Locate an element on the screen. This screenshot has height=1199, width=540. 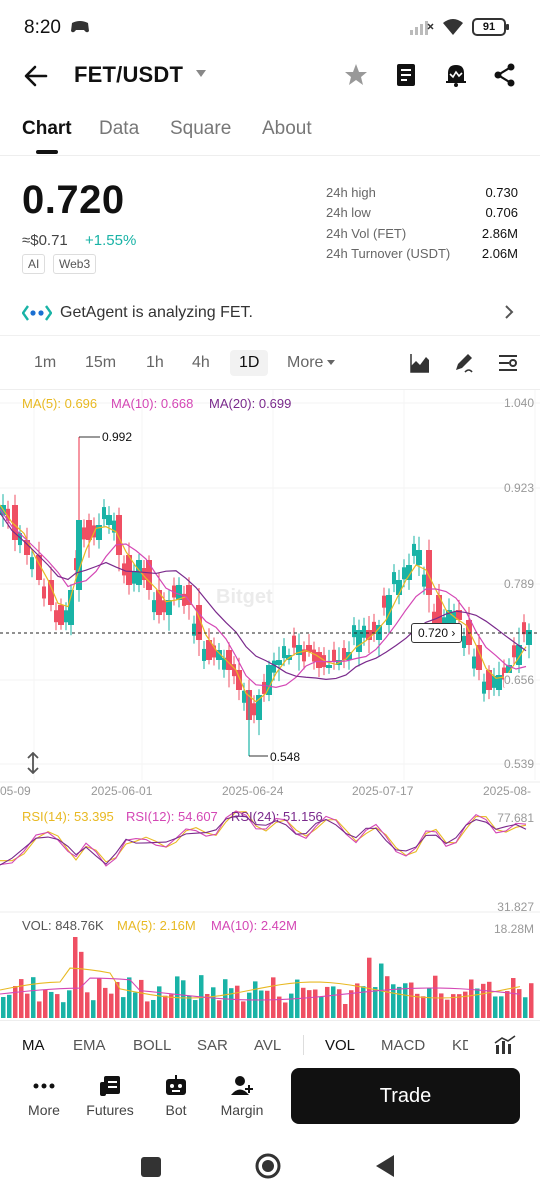
chart-type-icon is located at coordinates (420, 363).